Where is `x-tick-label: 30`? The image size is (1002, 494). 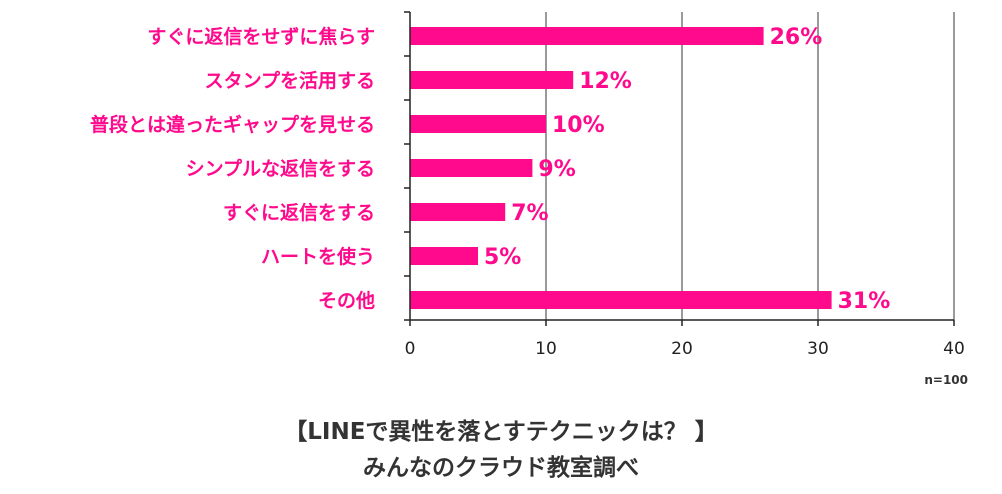 x-tick-label: 30 is located at coordinates (818, 349).